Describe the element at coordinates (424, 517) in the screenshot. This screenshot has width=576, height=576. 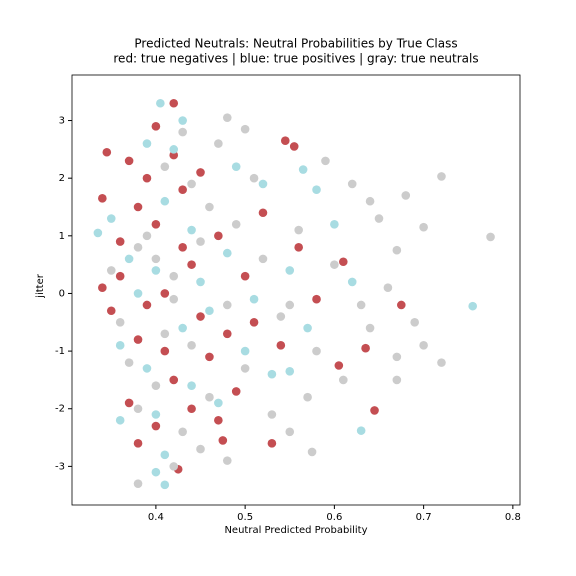
I see `x-tick-label: 0.7` at that location.